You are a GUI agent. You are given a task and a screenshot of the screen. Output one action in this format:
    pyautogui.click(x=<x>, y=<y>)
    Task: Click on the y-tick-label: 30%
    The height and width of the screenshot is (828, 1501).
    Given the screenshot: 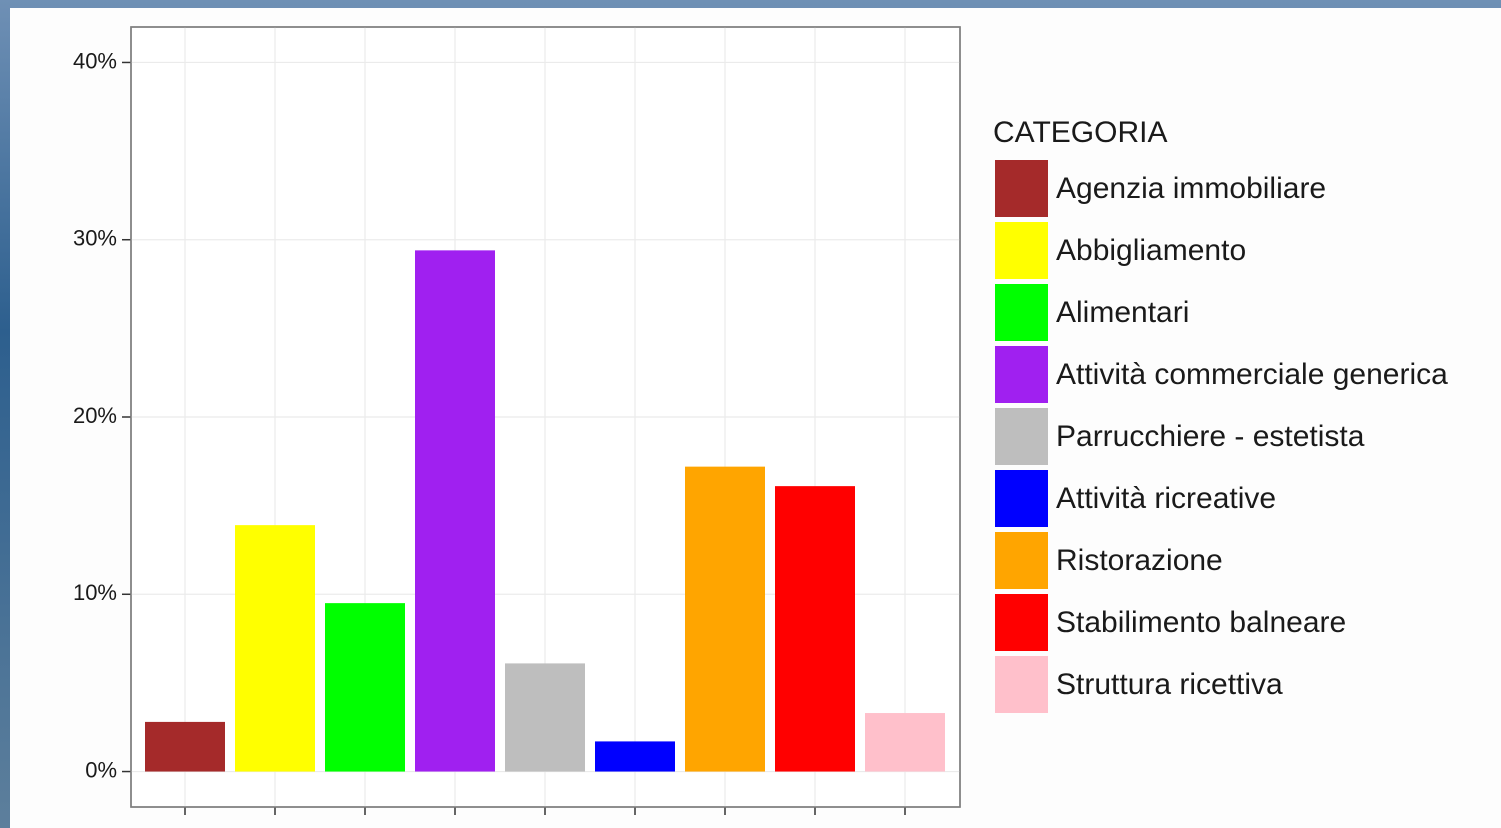 What is the action you would take?
    pyautogui.click(x=95, y=238)
    